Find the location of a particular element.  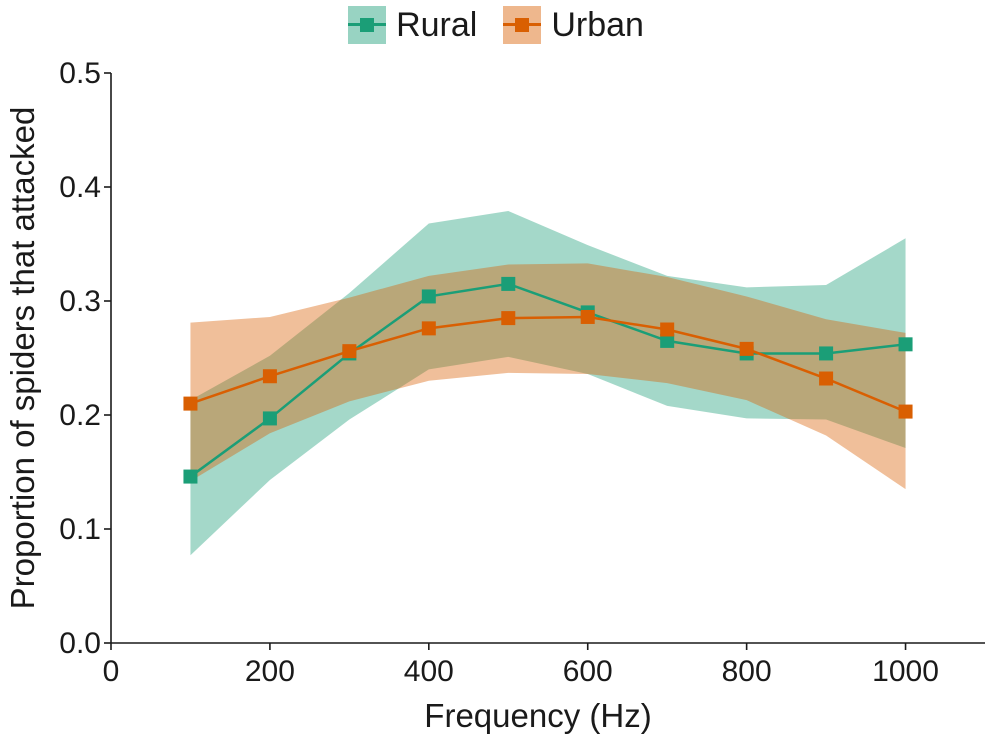

x-tick-label: 200 is located at coordinates (270, 671).